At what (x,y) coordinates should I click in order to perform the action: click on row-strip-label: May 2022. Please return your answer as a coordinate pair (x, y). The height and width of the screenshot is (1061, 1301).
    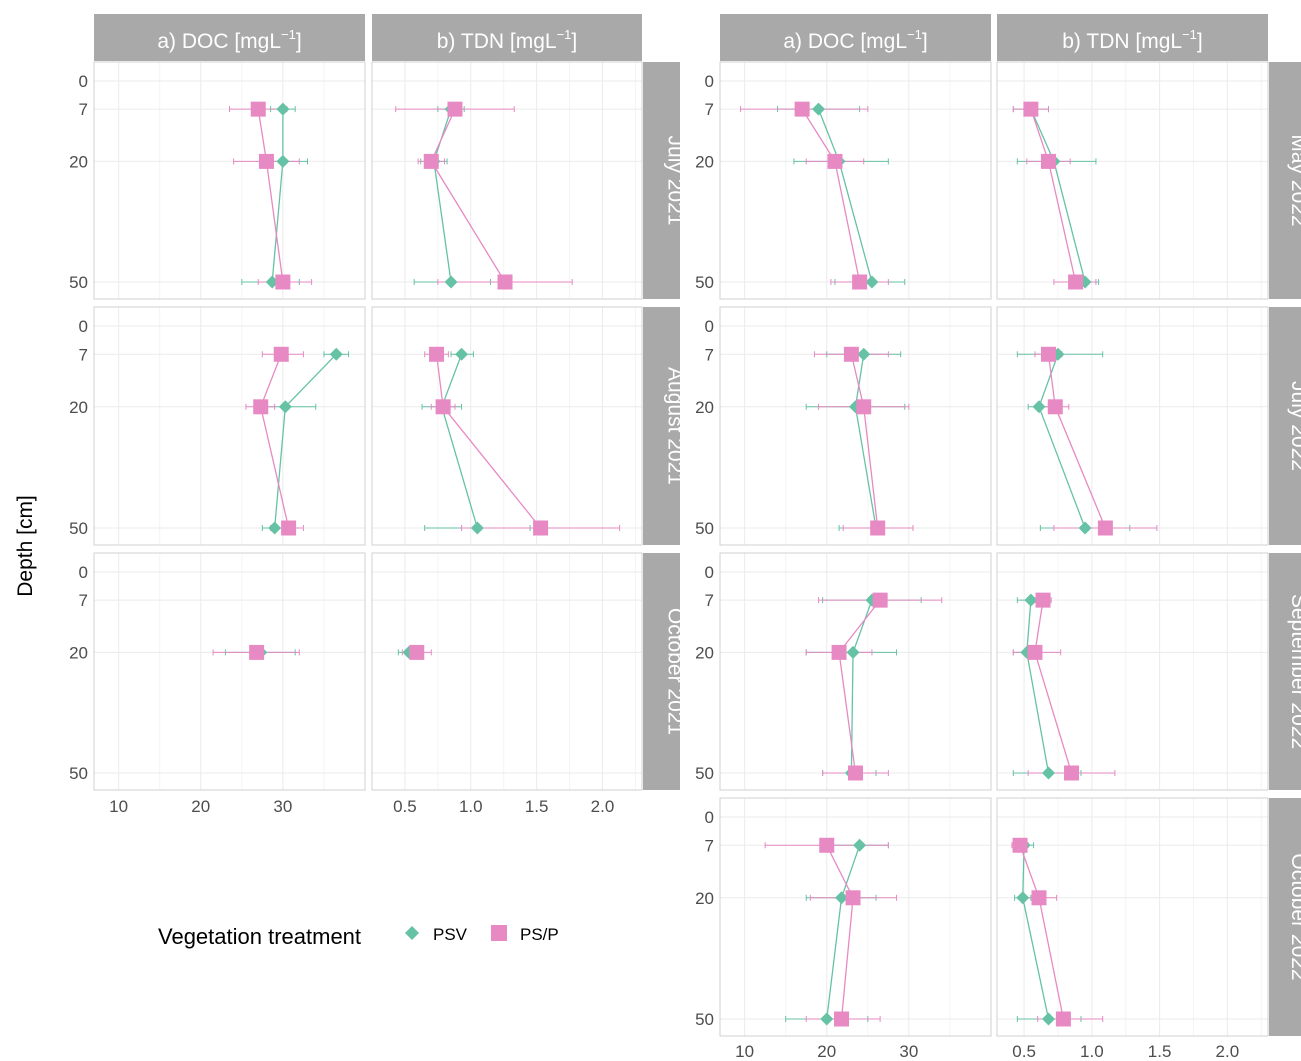
    Looking at the image, I should click on (1294, 180).